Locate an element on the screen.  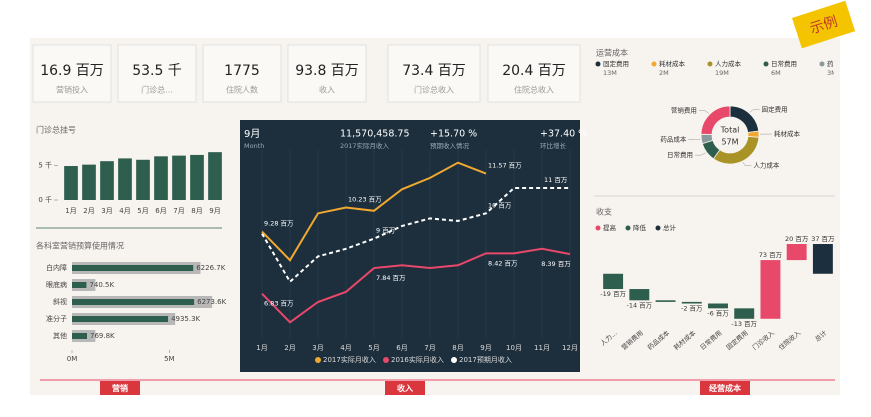
x-tick-label: 4月 is located at coordinates (124, 211).